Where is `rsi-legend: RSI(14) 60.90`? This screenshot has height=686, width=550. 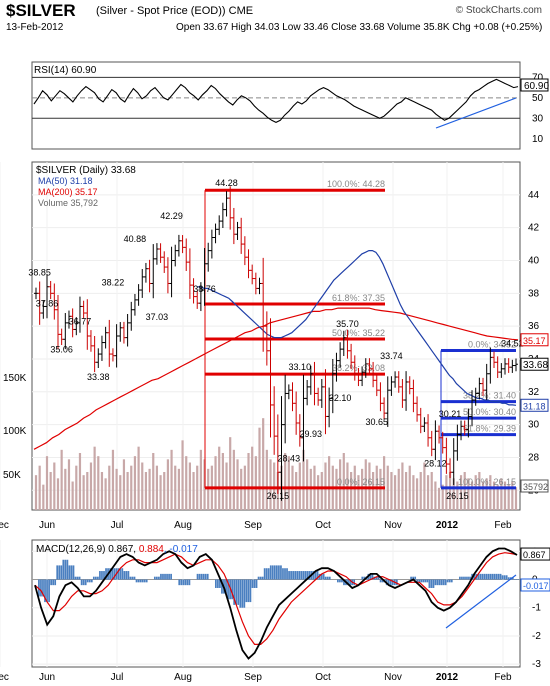
rsi-legend: RSI(14) 60.90 is located at coordinates (65, 70).